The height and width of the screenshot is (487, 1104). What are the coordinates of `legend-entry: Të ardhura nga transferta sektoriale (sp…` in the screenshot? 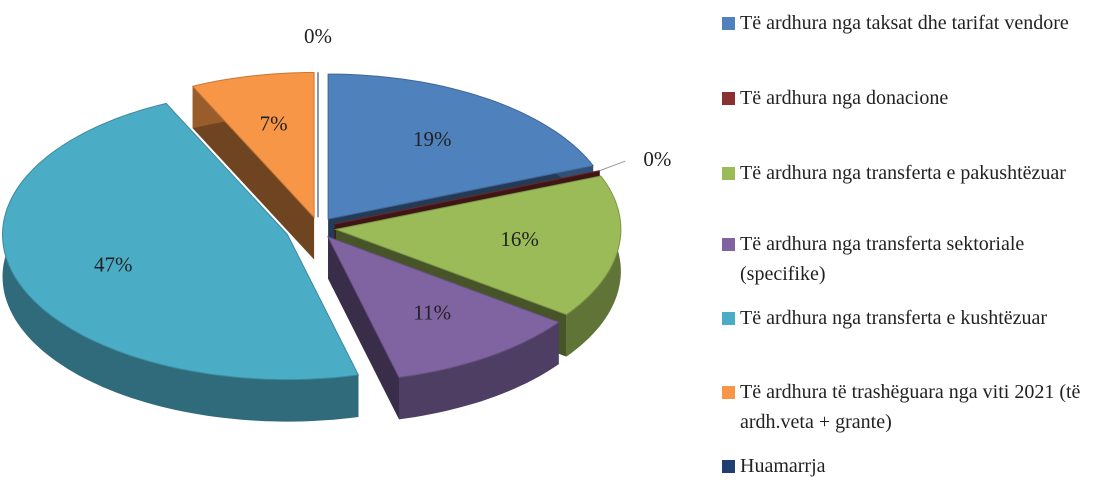 It's located at (908, 259).